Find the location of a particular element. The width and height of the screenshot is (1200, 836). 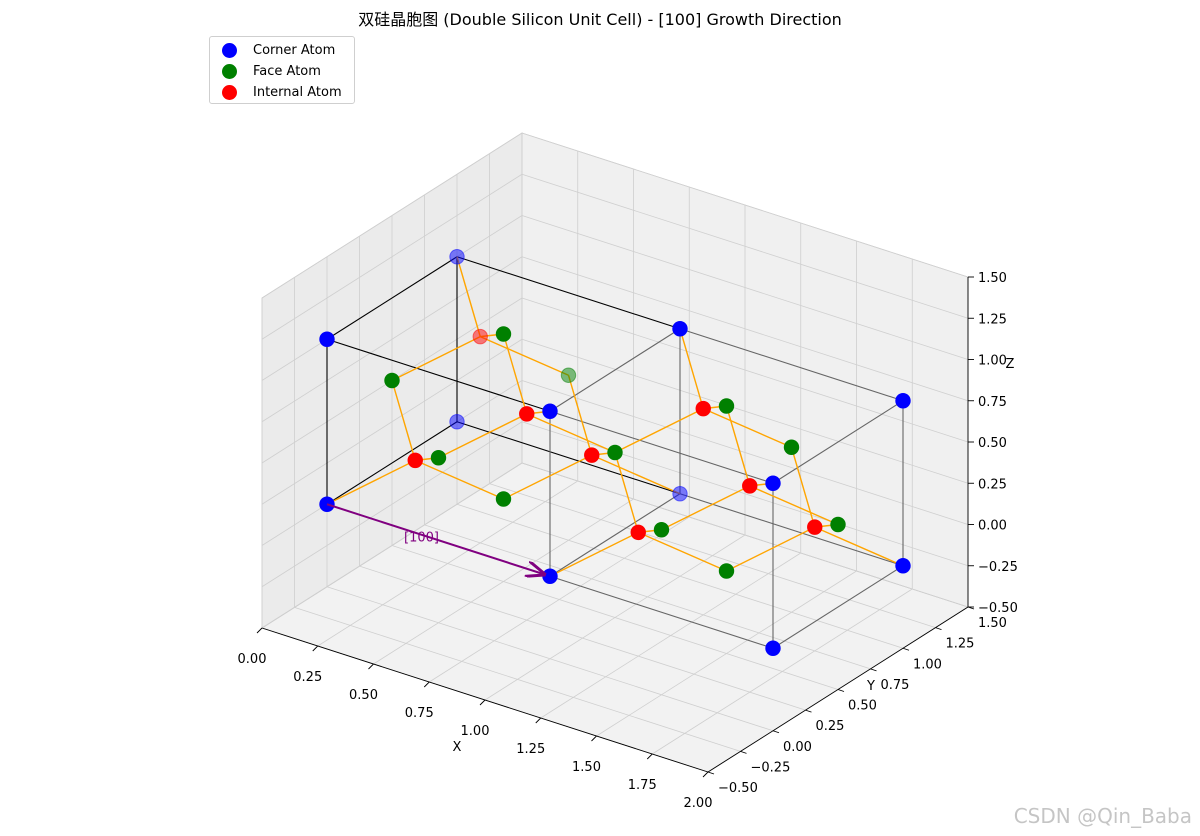

legend-marker-face is located at coordinates (229, 71).